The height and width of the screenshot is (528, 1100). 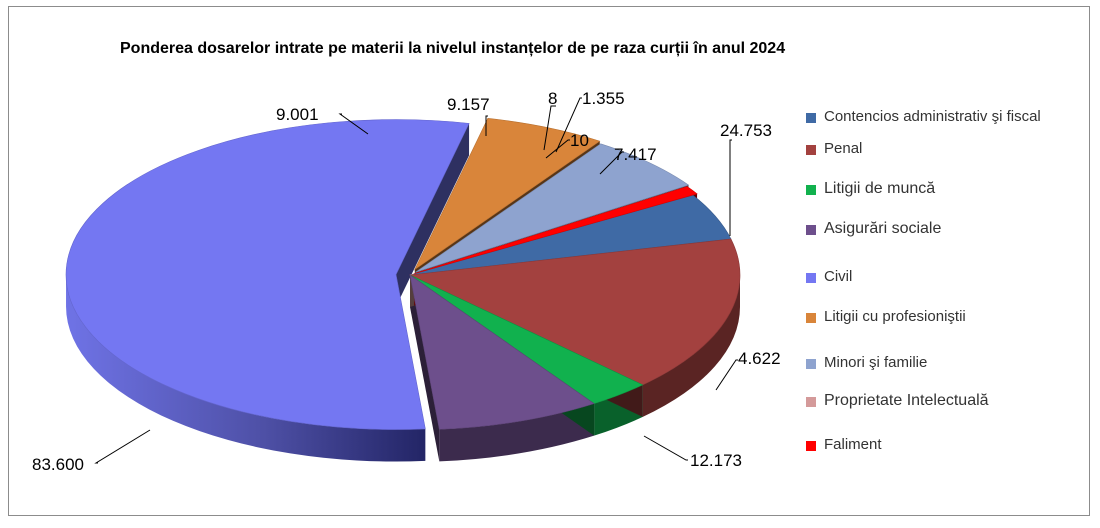 I want to click on data-label-litigii-munca: 4.622, so click(x=759, y=358).